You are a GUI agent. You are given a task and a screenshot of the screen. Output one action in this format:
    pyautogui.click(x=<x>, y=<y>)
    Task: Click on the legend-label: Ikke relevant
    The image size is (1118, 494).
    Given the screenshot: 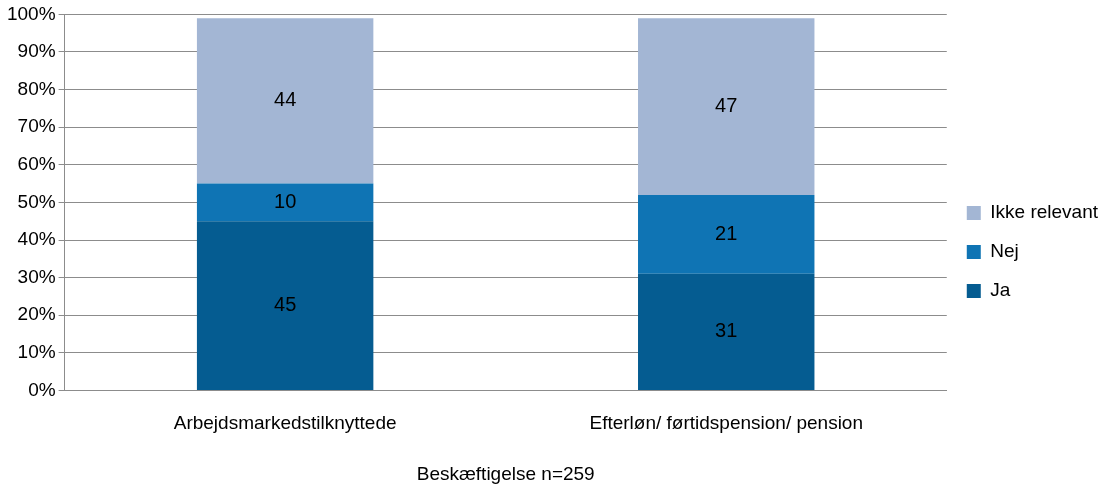 What is the action you would take?
    pyautogui.click(x=1044, y=212)
    